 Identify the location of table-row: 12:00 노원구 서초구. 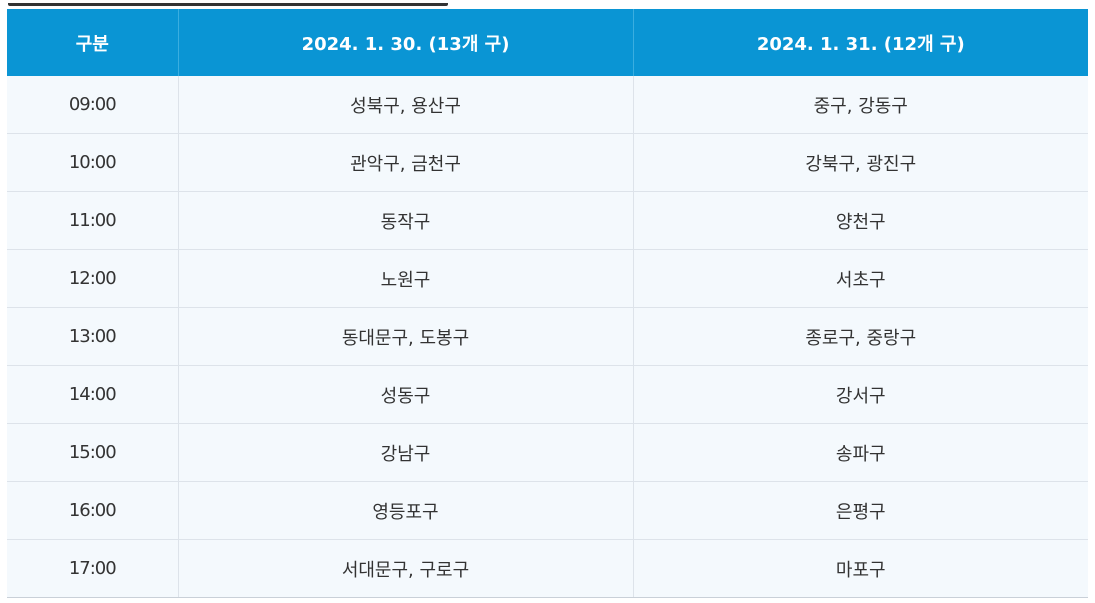
(547, 278).